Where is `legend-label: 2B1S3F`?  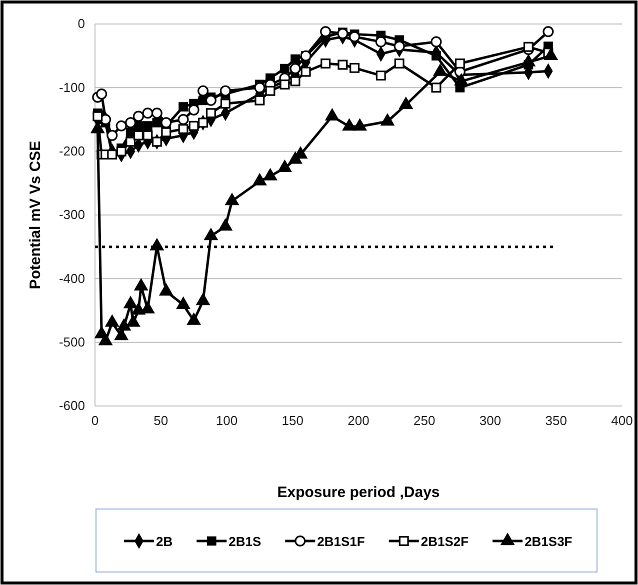
legend-label: 2B1S3F is located at coordinates (548, 541).